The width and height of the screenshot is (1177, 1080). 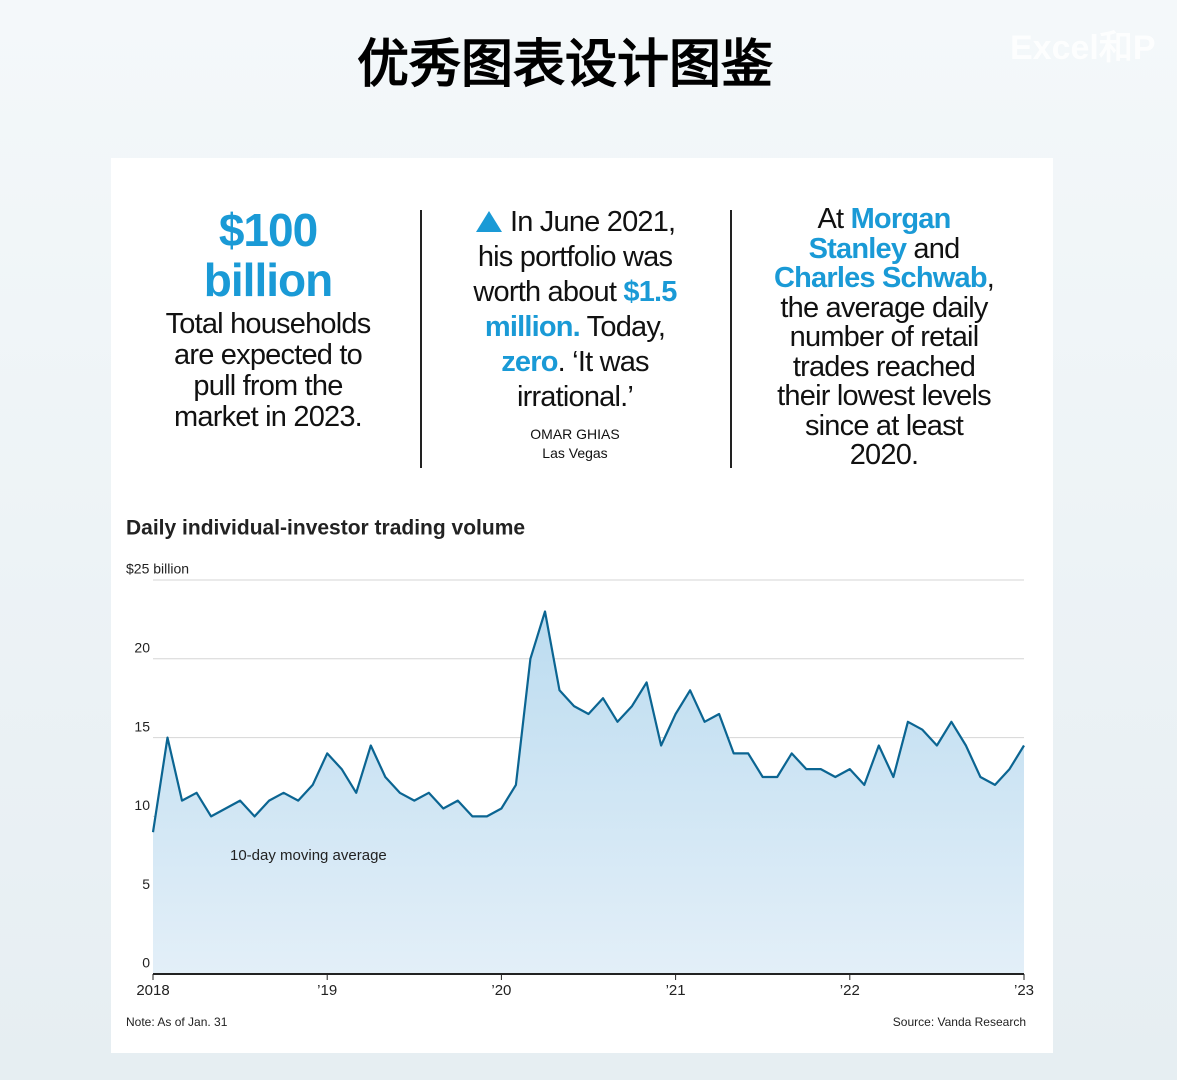 What do you see at coordinates (142, 648) in the screenshot?
I see `y-tick-label: 20` at bounding box center [142, 648].